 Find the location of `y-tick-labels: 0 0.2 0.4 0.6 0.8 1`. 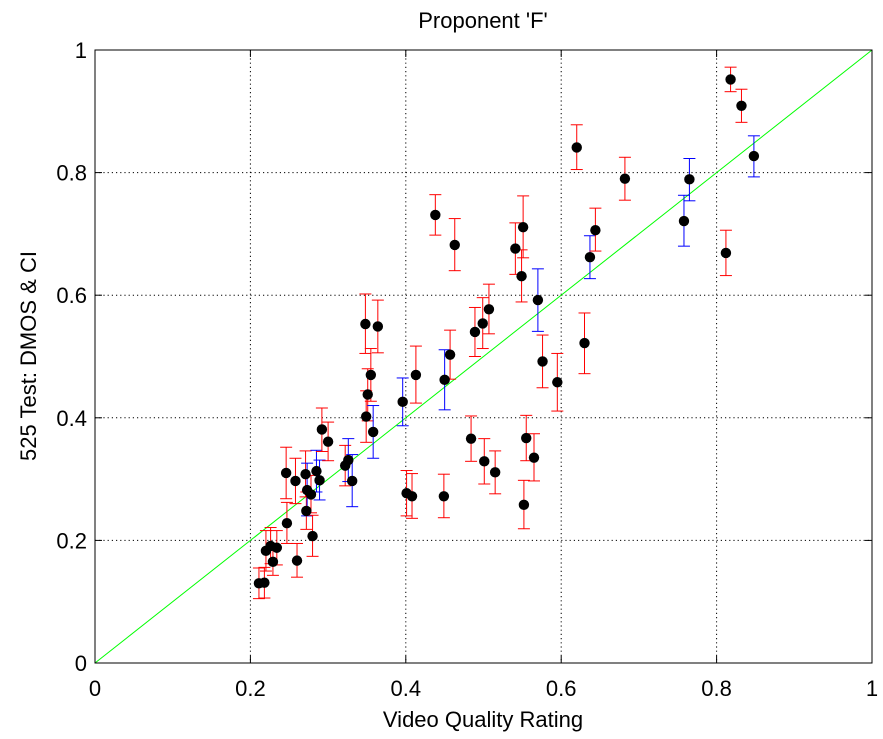

y-tick-labels: 0 0.2 0.4 0.6 0.8 1 is located at coordinates (71, 357).